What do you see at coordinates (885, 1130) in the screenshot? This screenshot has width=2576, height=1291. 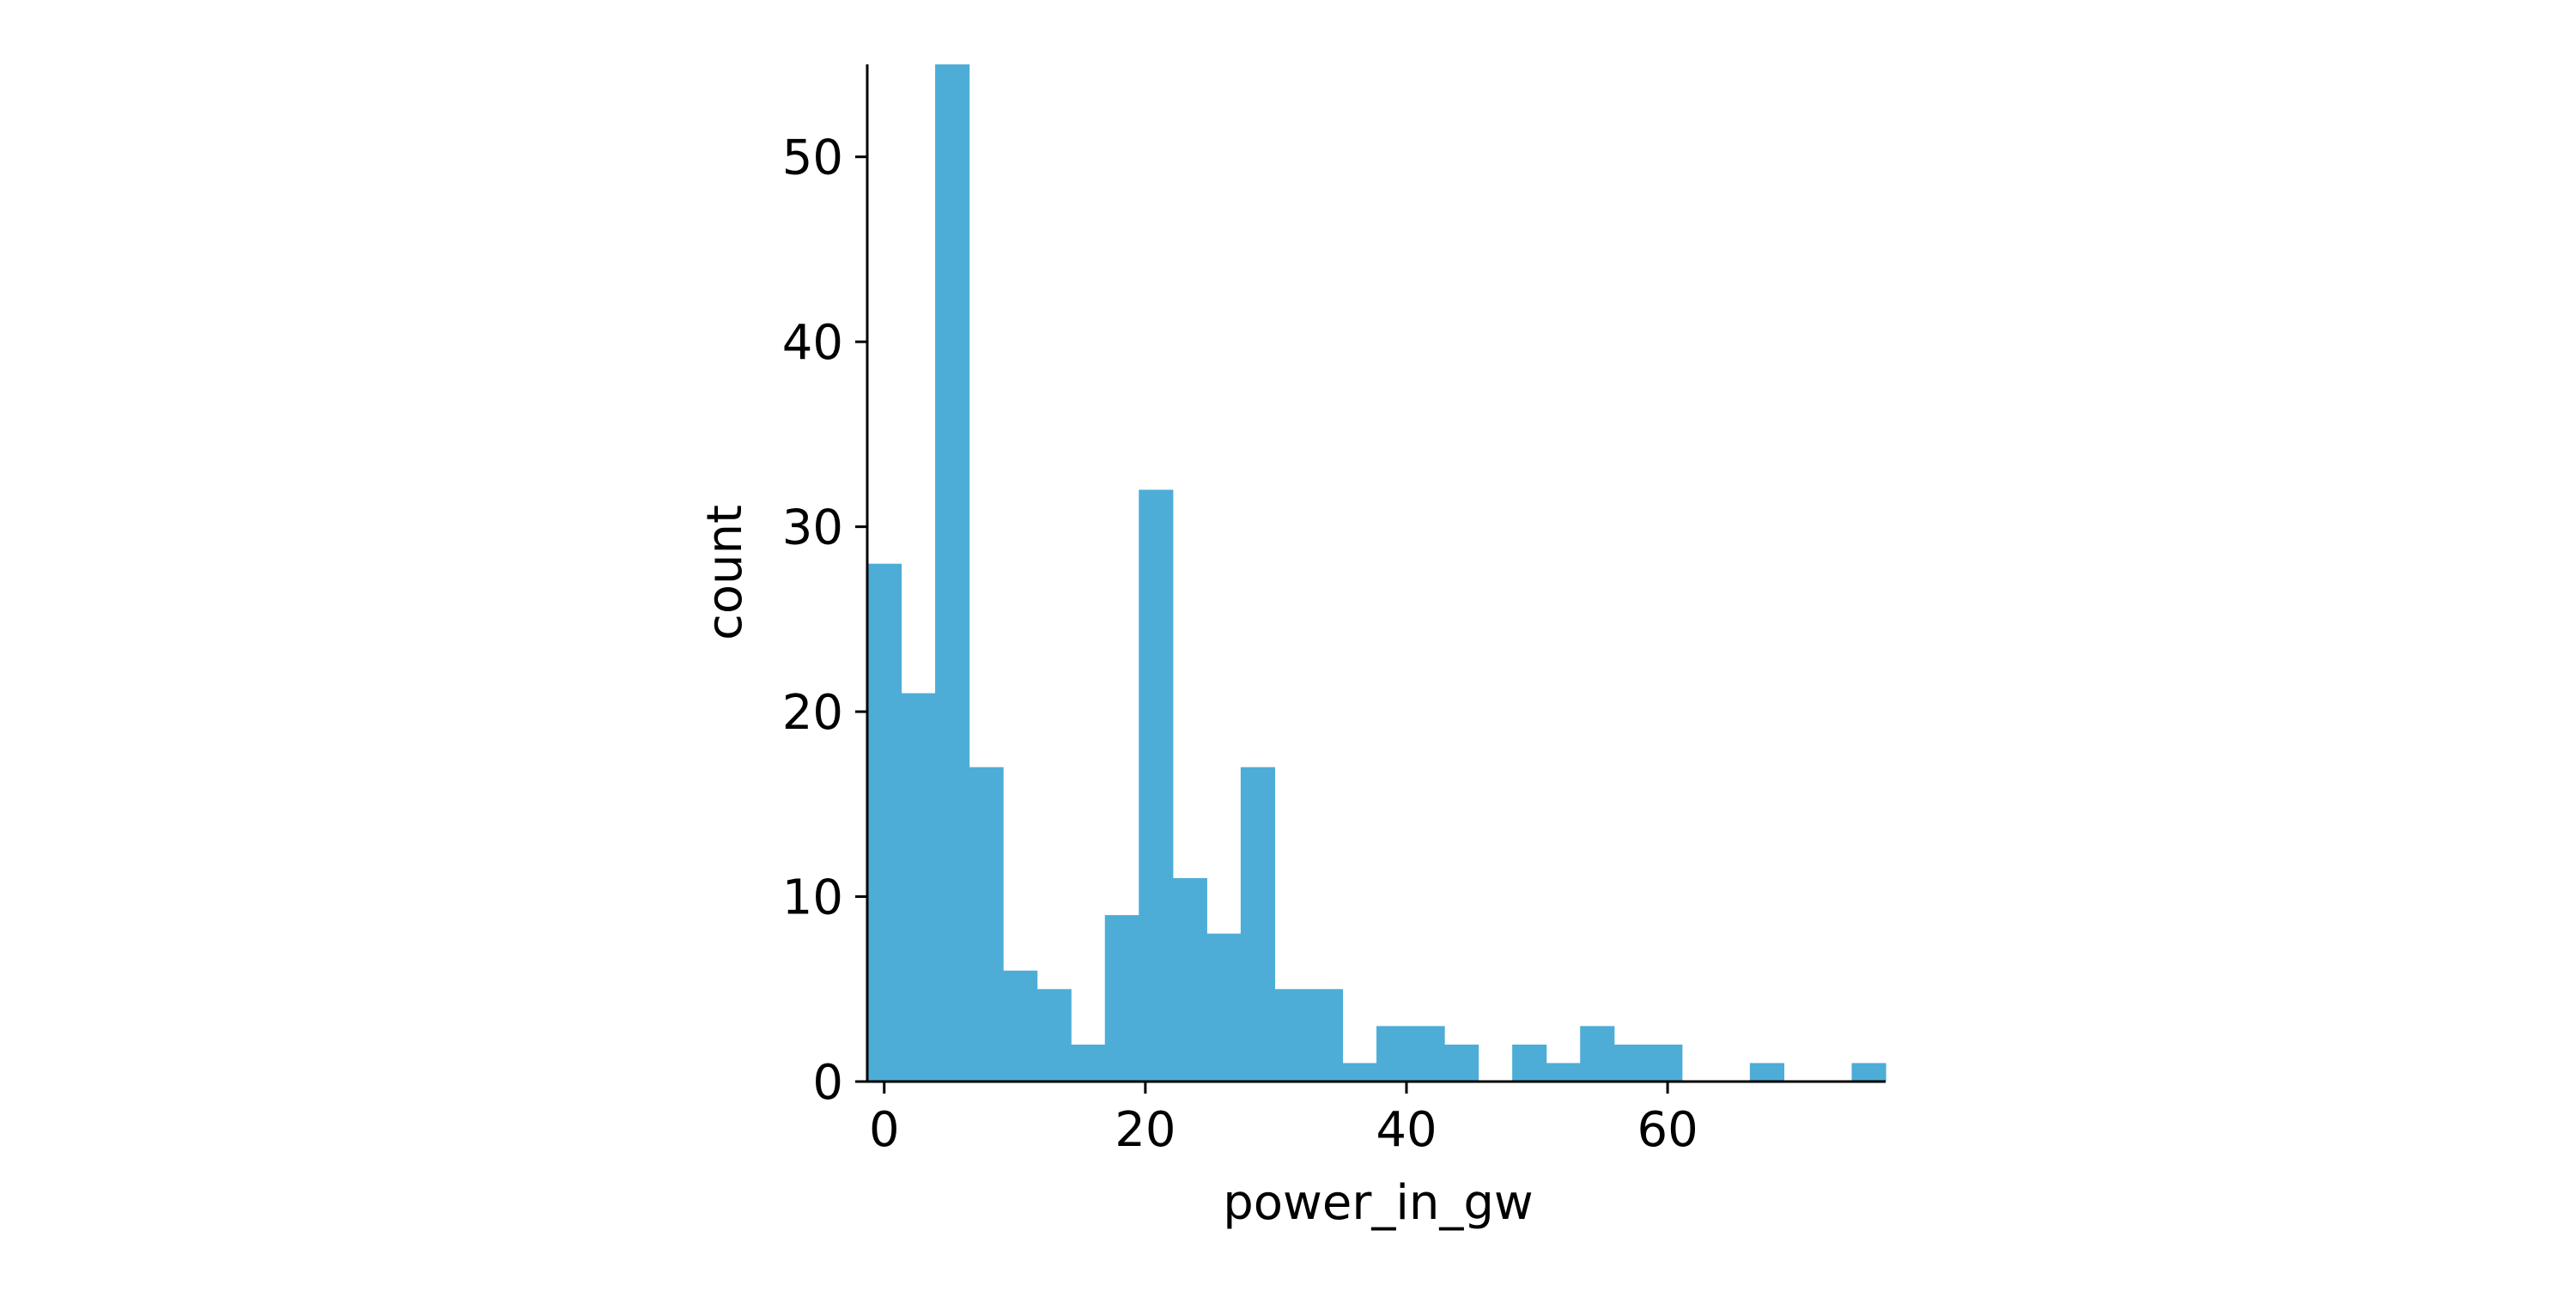 I see `x-tick-label: 0` at bounding box center [885, 1130].